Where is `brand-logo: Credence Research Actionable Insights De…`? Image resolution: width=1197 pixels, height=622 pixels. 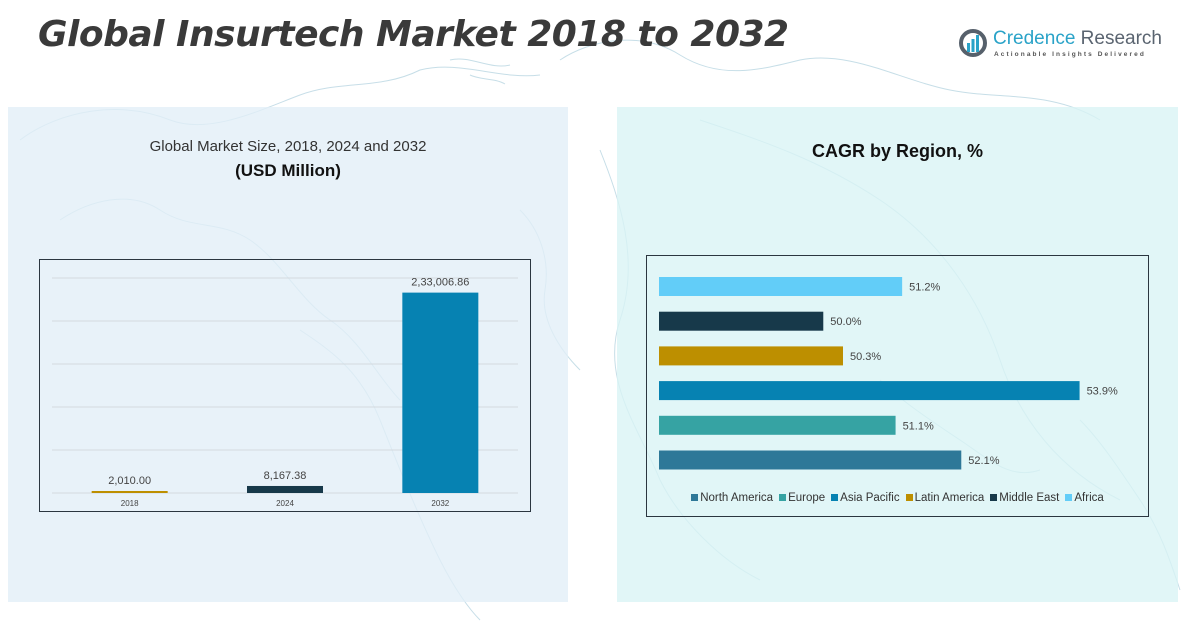
brand-logo: Credence Research Actionable Insights De… is located at coordinates (1060, 46).